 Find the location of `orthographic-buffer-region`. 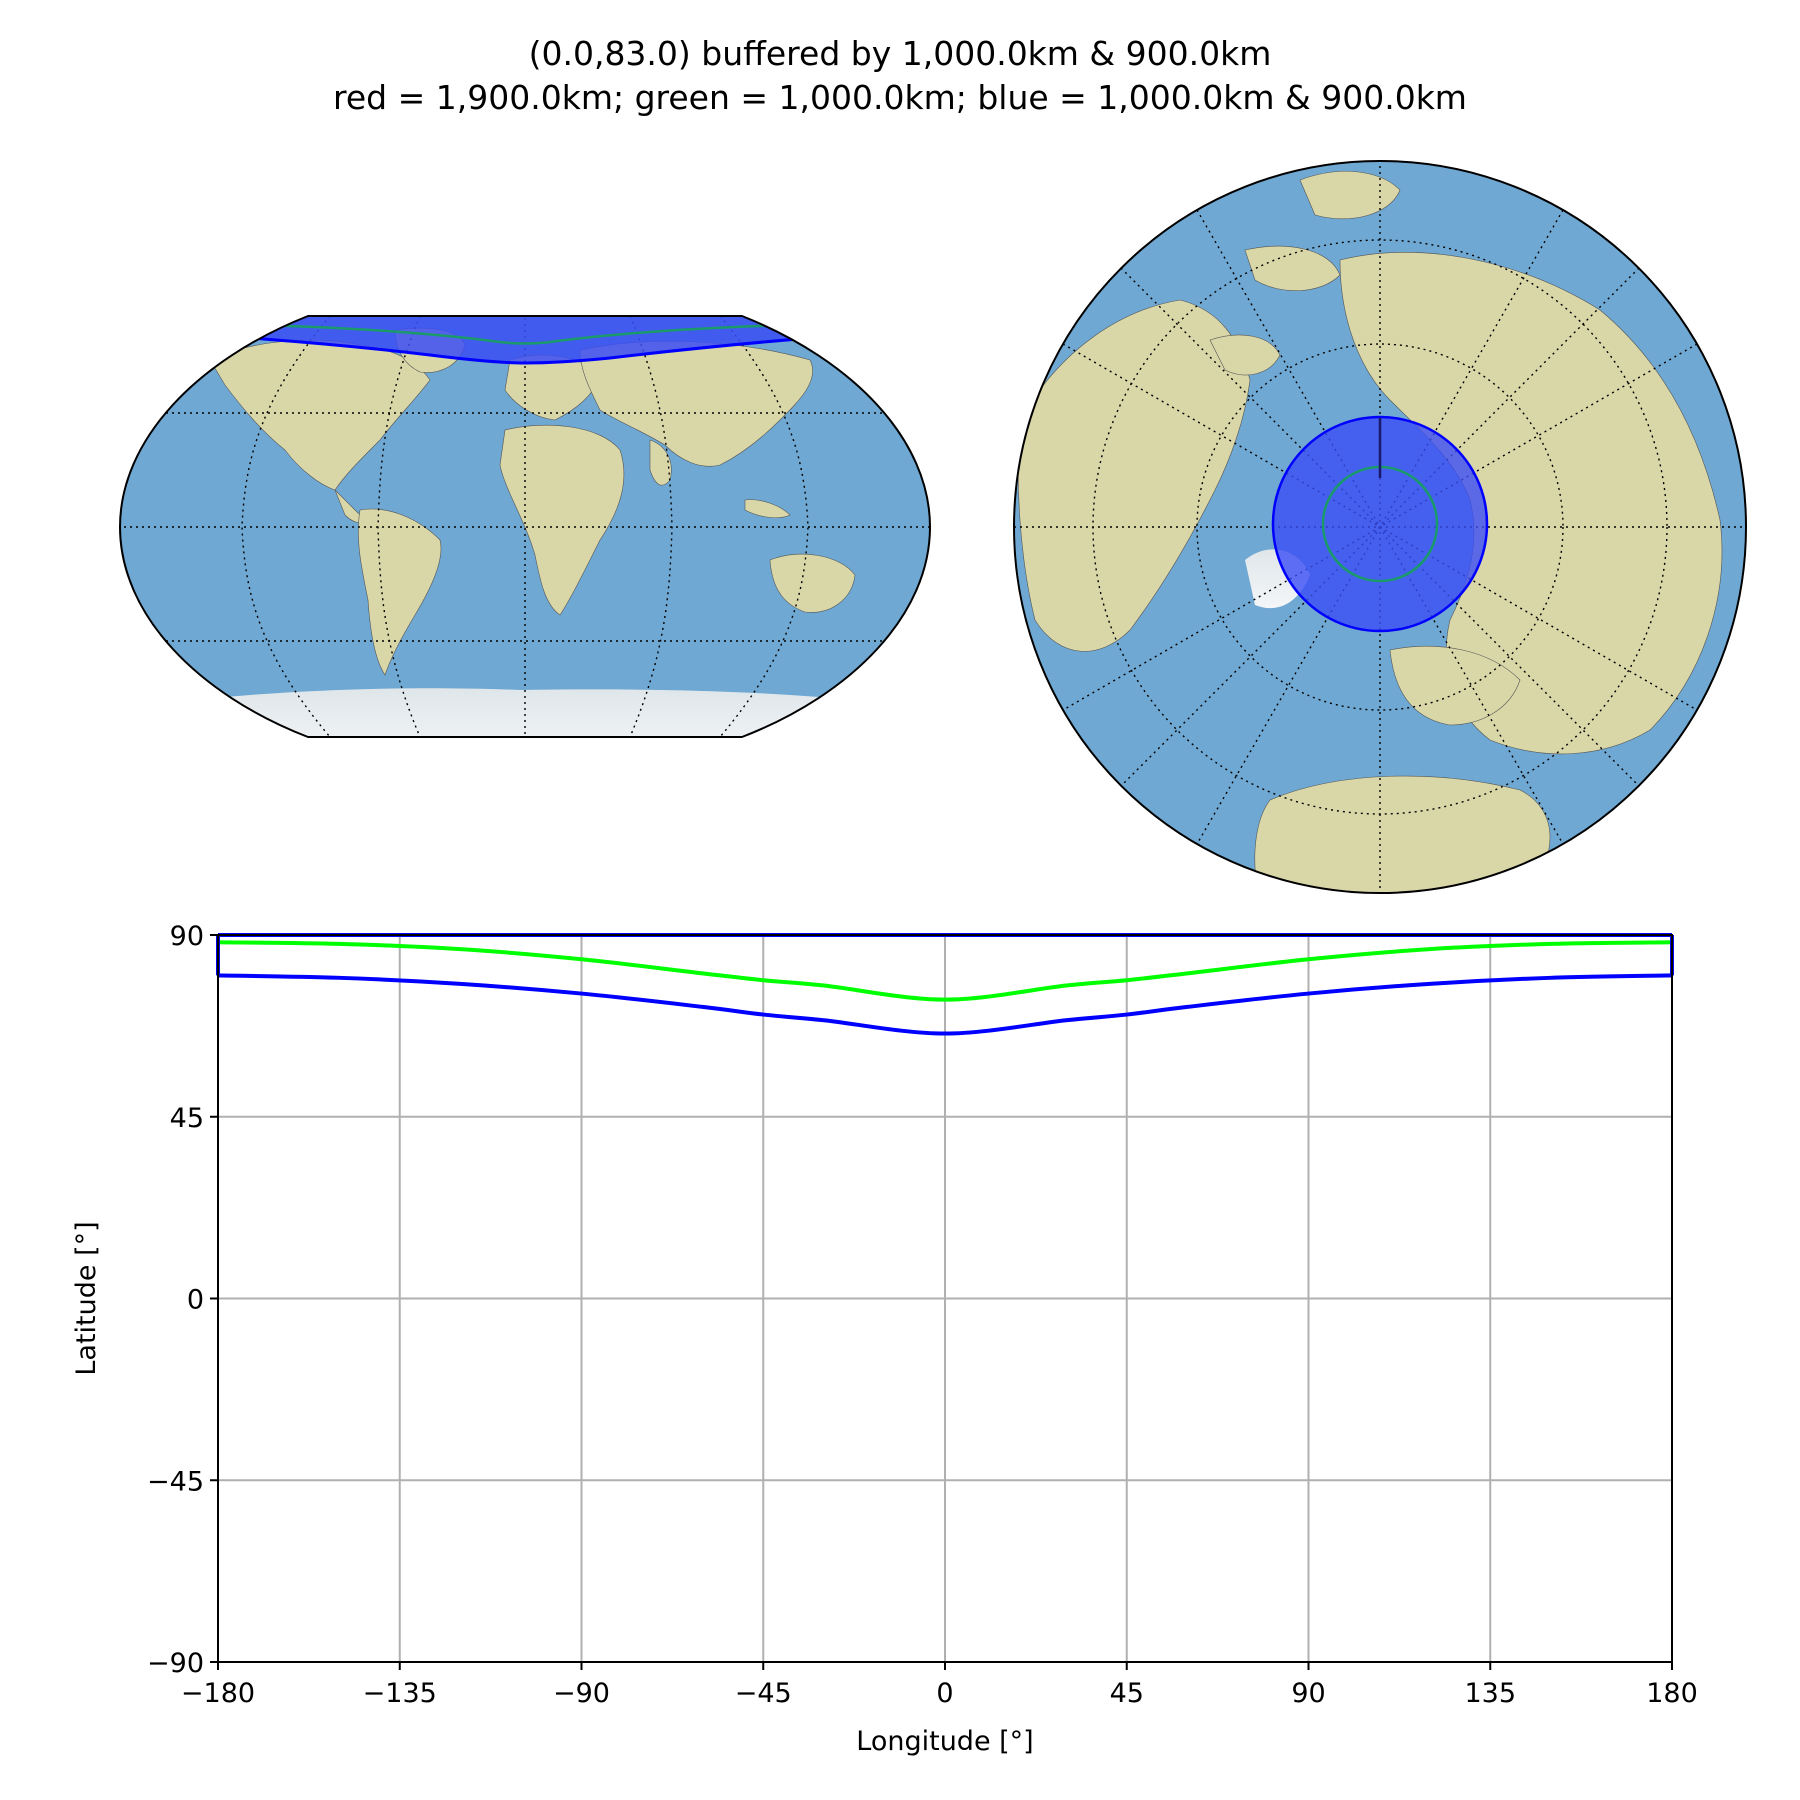

orthographic-buffer-region is located at coordinates (1380, 524).